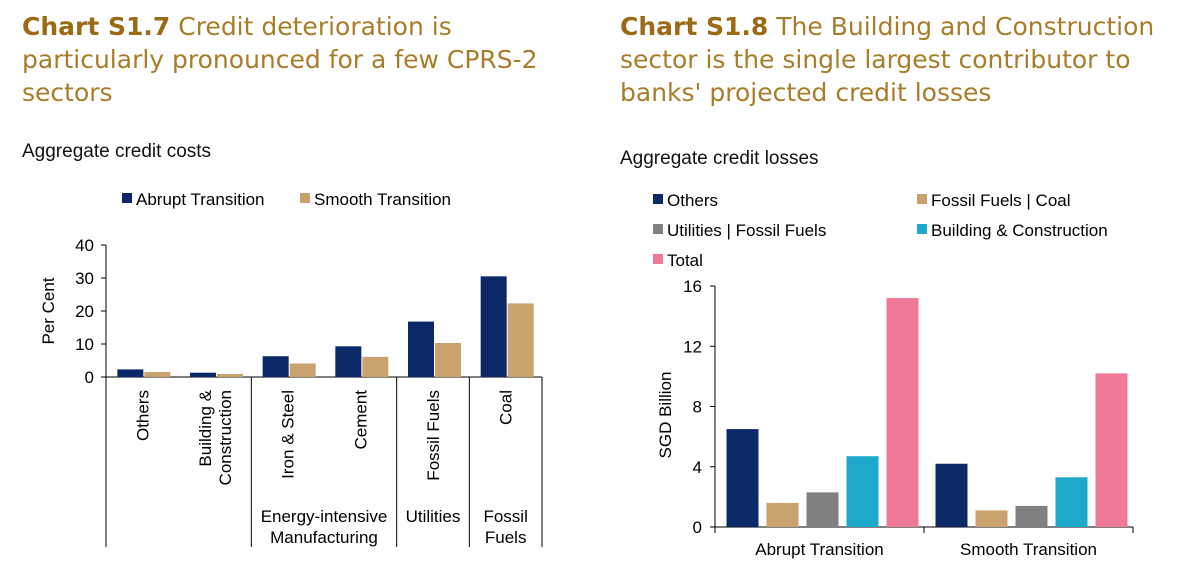 This screenshot has width=1200, height=588. What do you see at coordinates (117, 151) in the screenshot?
I see `chart-s1-7-subtitle: Aggregate credit costs` at bounding box center [117, 151].